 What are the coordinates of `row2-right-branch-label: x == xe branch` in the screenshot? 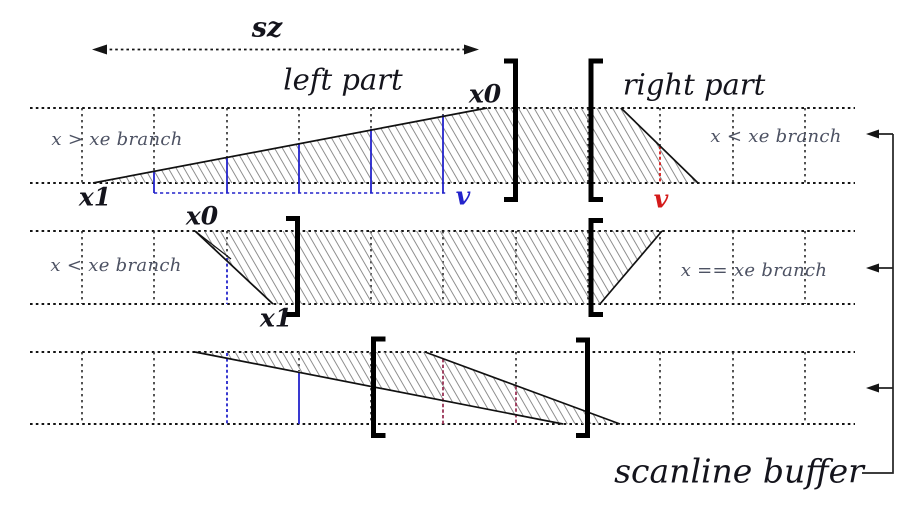 It's located at (754, 270).